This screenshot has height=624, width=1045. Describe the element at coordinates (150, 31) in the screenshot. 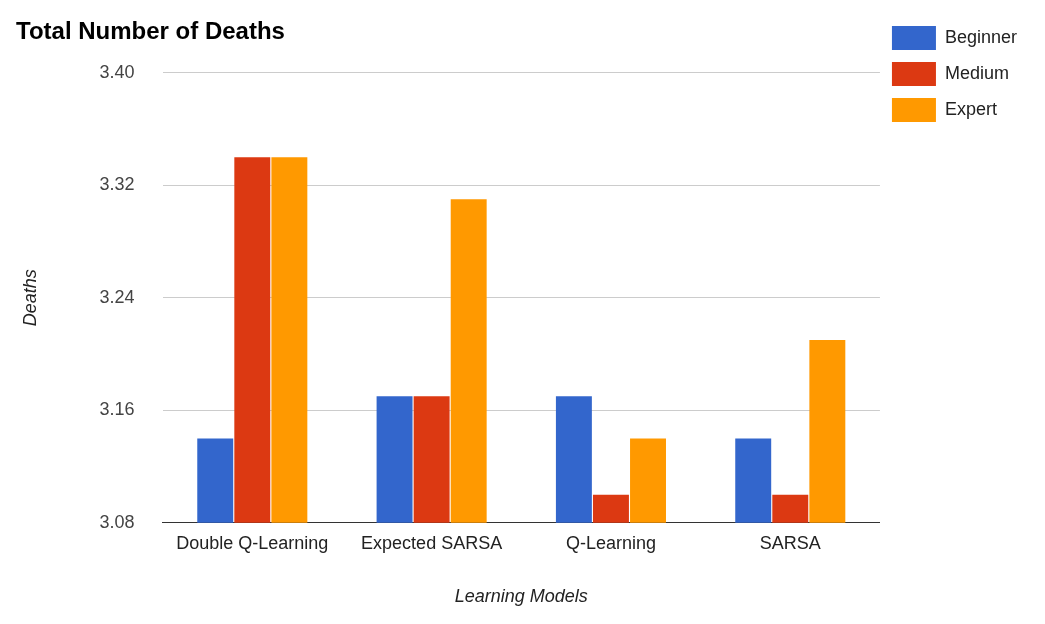

I see `chart-title: Total Number of Deaths` at that location.